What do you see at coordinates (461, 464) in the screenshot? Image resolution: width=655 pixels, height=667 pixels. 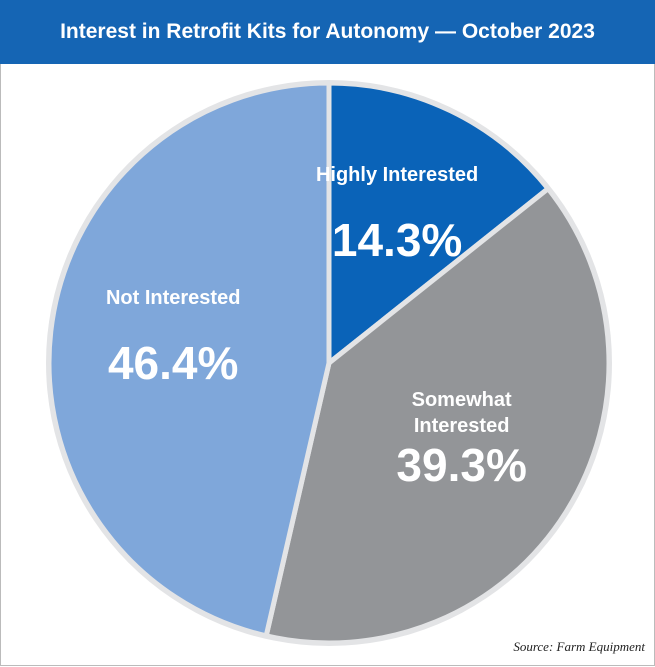 I see `value-label: 39.3%` at bounding box center [461, 464].